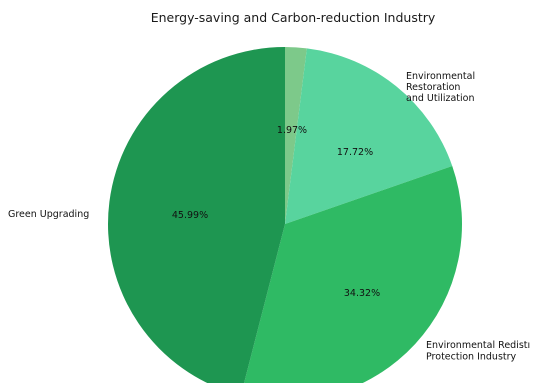 Image resolution: width=534 pixels, height=383 pixels. What do you see at coordinates (292, 130) in the screenshot?
I see `percent-label-0: 1.97%` at bounding box center [292, 130].